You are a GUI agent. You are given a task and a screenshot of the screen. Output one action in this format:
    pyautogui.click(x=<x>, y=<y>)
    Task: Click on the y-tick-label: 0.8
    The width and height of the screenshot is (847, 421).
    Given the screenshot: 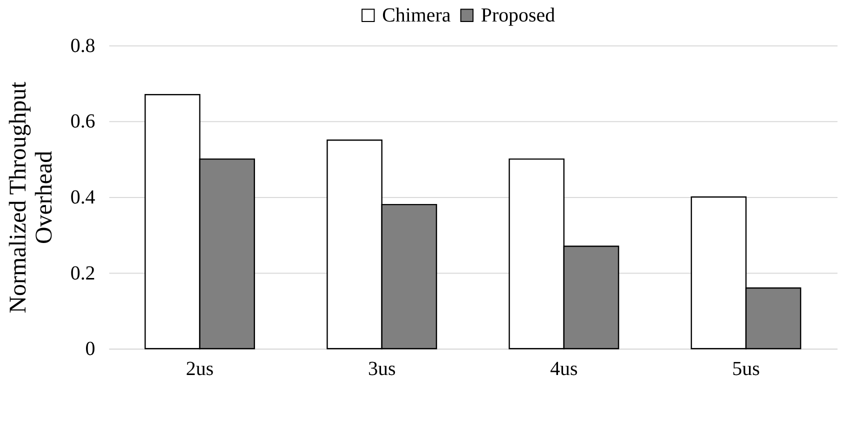 What is the action you would take?
    pyautogui.click(x=83, y=45)
    